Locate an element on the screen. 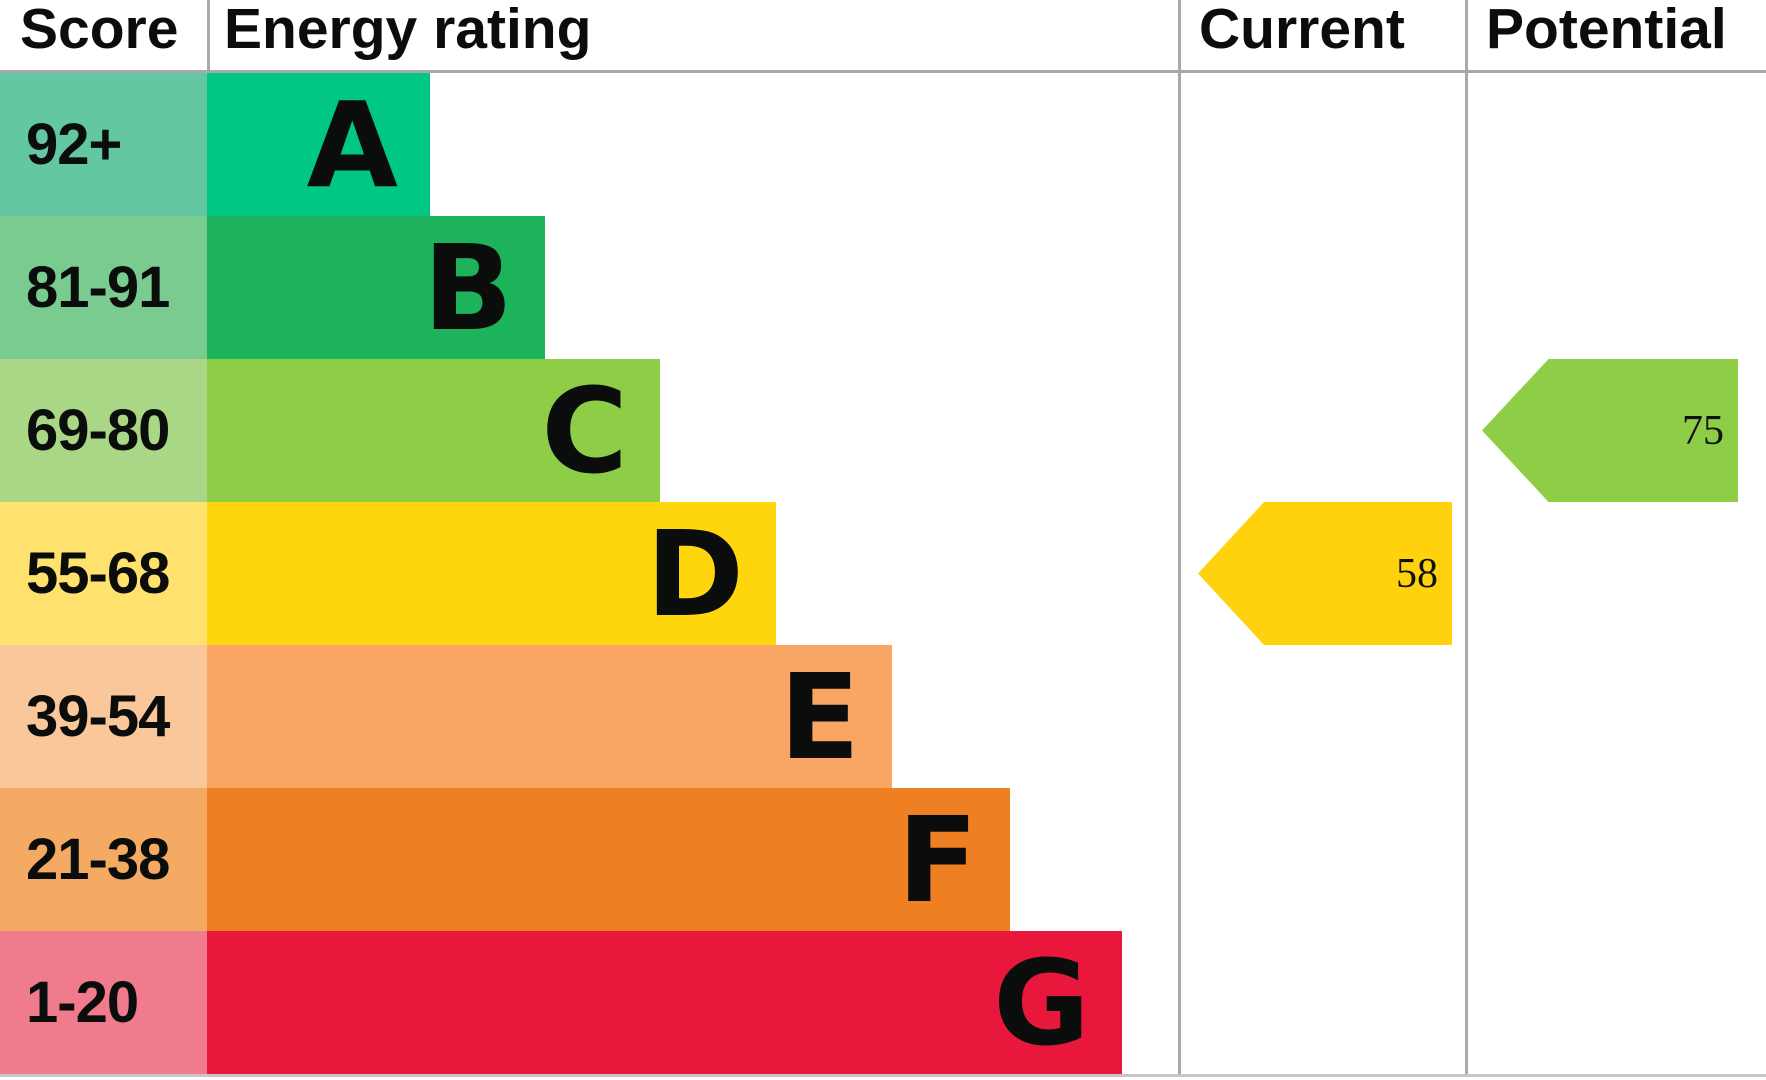 The width and height of the screenshot is (1766, 1080). score-cell: 55-68 is located at coordinates (103, 573).